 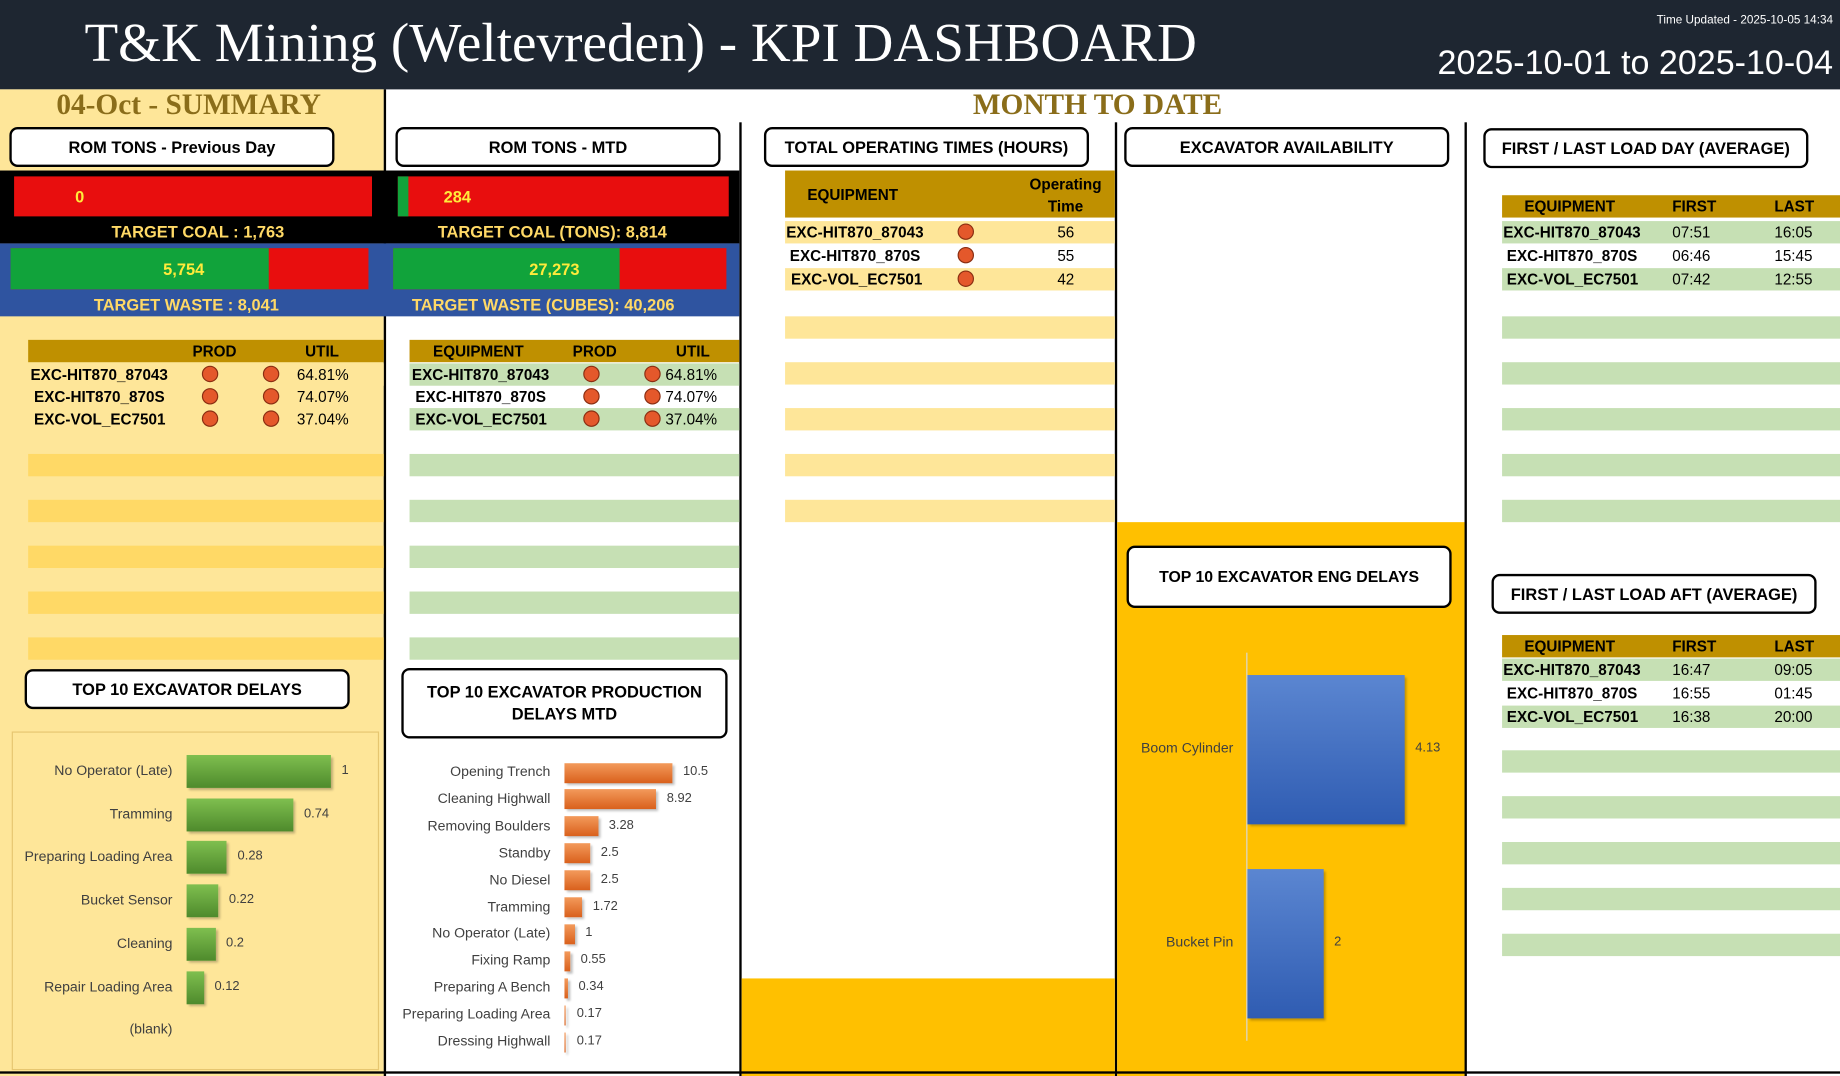 I want to click on chart-category-label: Standby, so click(x=524, y=852).